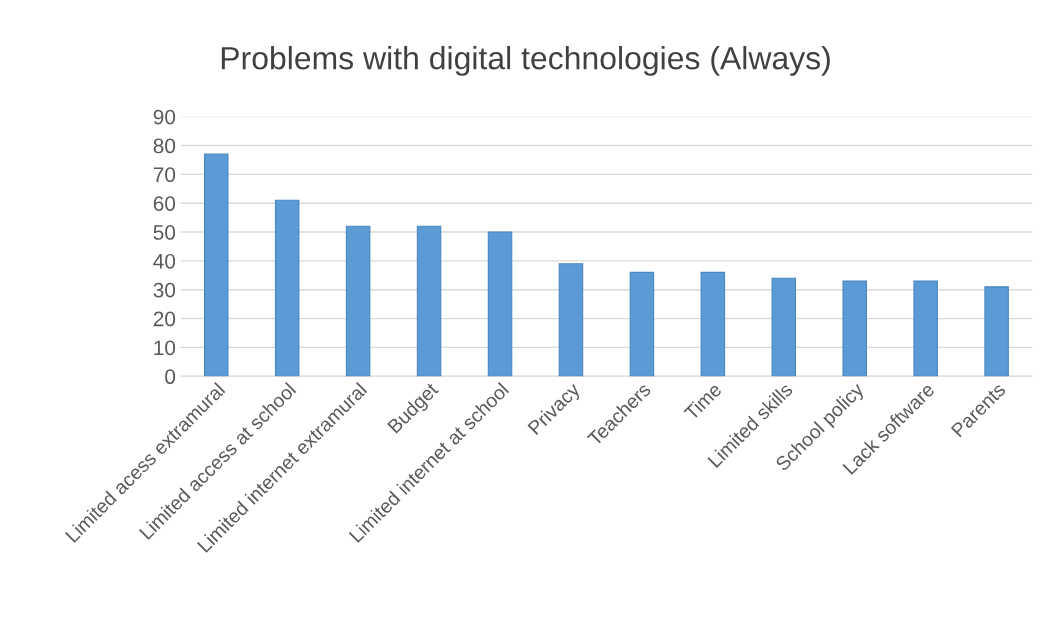  What do you see at coordinates (164, 146) in the screenshot?
I see `y-tick-label: 80` at bounding box center [164, 146].